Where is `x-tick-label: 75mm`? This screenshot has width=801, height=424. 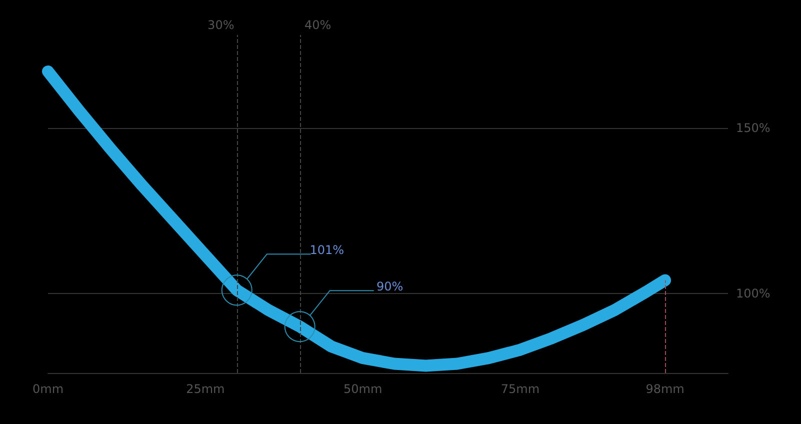 x-tick-label: 75mm is located at coordinates (520, 389).